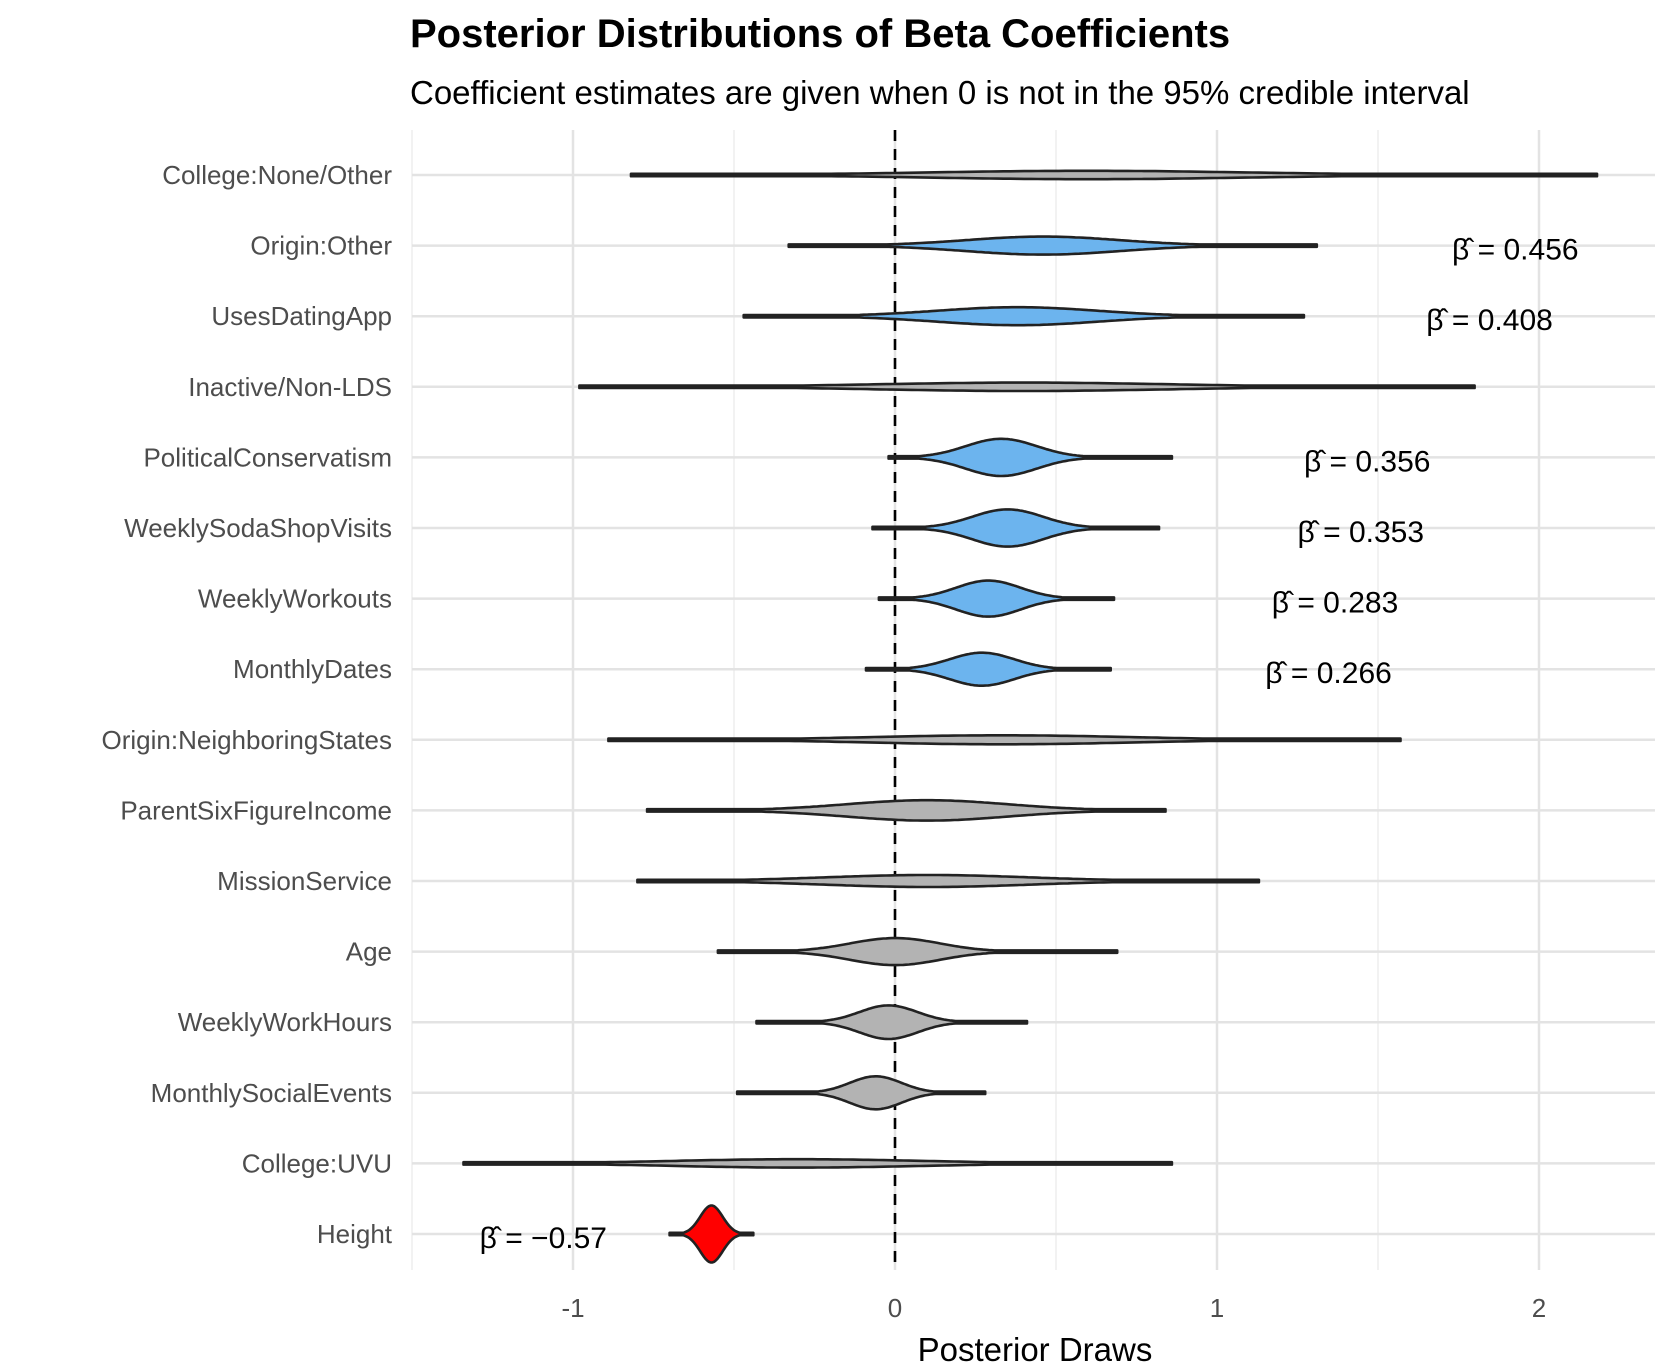 The height and width of the screenshot is (1372, 1662). Describe the element at coordinates (285, 1022) in the screenshot. I see `y-tick-label: WeeklyWorkHours` at that location.